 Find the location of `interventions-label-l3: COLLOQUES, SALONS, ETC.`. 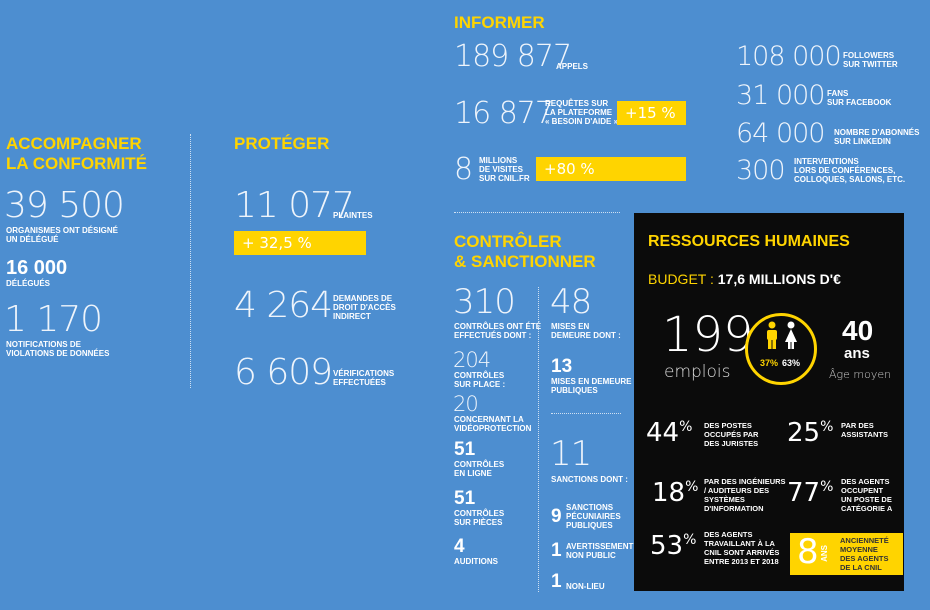

interventions-label-l3: COLLOQUES, SALONS, ETC. is located at coordinates (850, 179).